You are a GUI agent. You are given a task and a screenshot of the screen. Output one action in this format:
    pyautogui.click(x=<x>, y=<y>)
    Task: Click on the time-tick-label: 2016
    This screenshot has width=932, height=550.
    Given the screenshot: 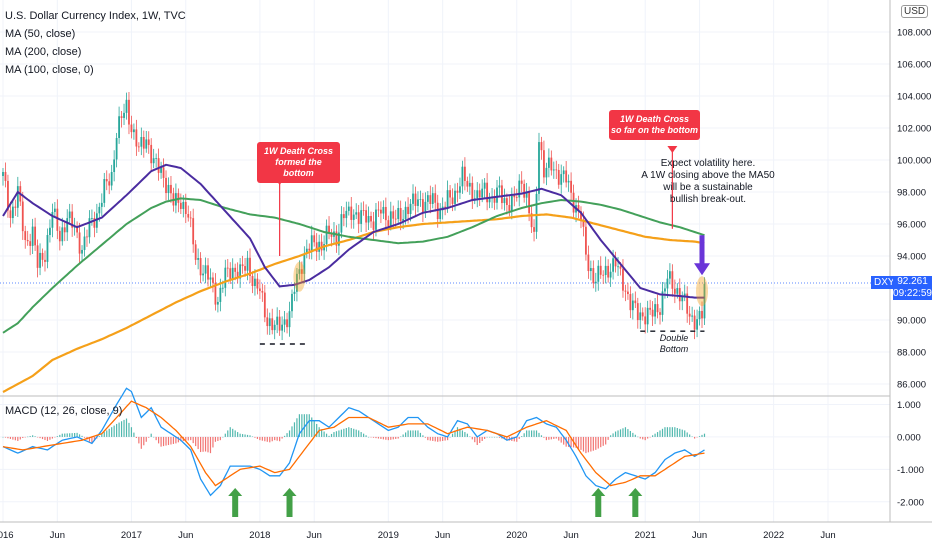 What is the action you would take?
    pyautogui.click(x=7, y=535)
    